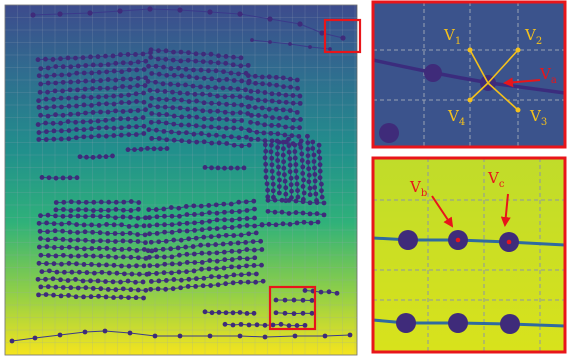 The image size is (567, 360). Describe the element at coordinates (505, 210) in the screenshot. I see `pointer-vc` at that location.